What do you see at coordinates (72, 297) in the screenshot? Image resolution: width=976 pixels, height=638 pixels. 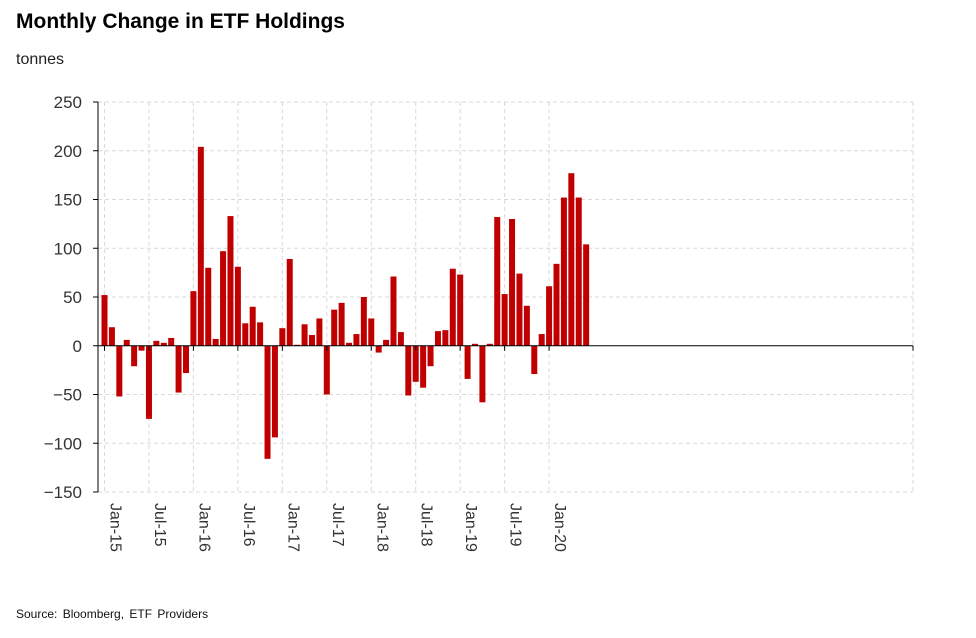 I see `y-tick-label: 50` at bounding box center [72, 297].